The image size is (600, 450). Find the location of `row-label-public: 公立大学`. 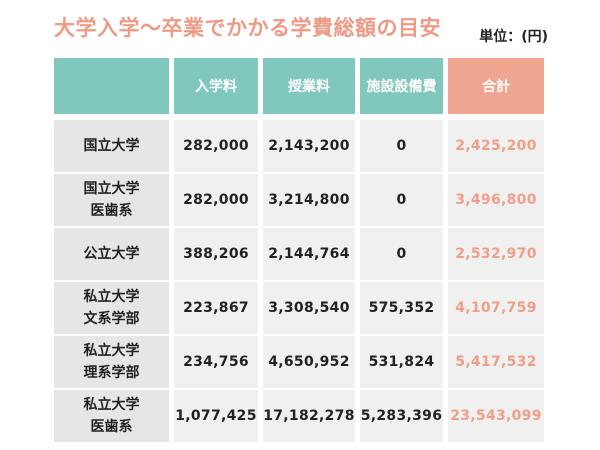

row-label-public: 公立大学 is located at coordinates (111, 254).